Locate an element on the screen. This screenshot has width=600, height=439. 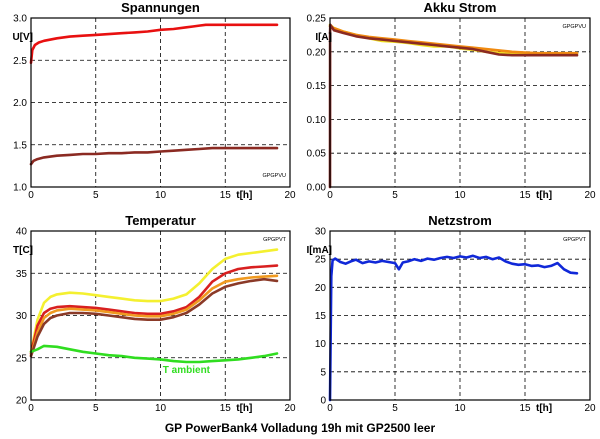
annotation-label: T ambient is located at coordinates (187, 370).